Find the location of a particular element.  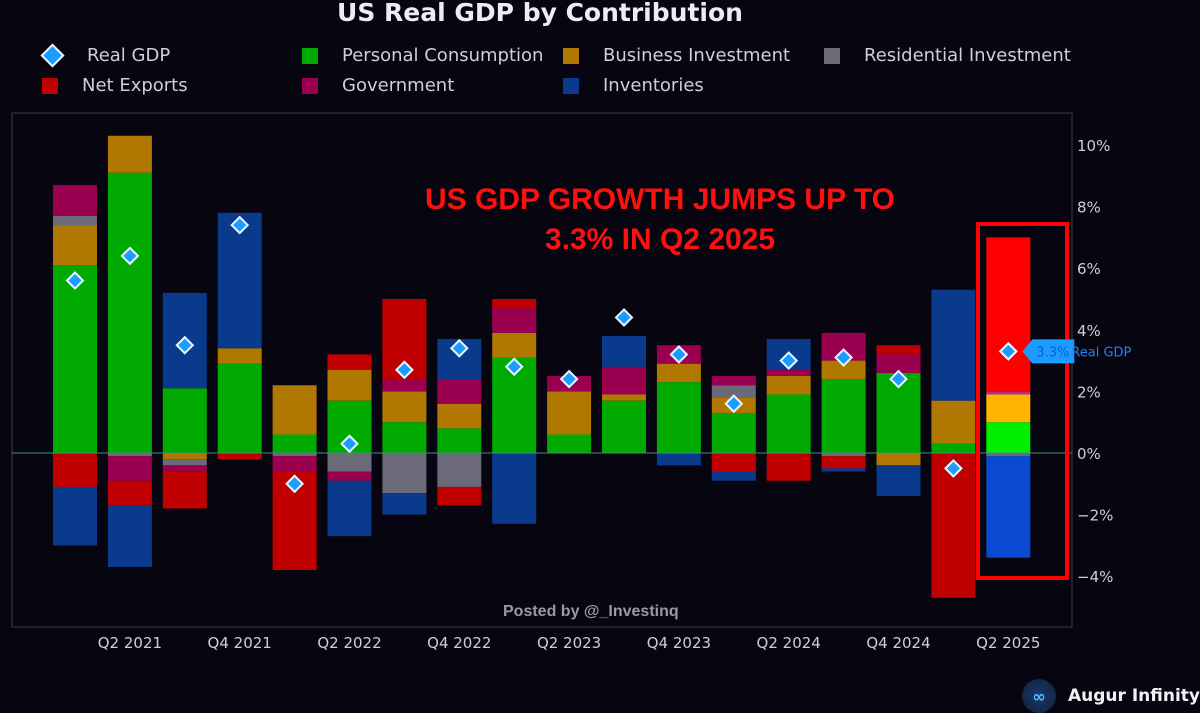

legend-item-business-investment: Business Investment is located at coordinates (676, 55).